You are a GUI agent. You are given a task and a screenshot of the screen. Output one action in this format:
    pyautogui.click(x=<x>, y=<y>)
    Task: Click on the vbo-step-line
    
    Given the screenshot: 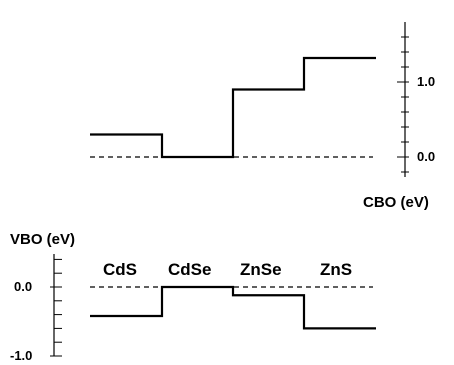 What is the action you would take?
    pyautogui.click(x=233, y=307)
    